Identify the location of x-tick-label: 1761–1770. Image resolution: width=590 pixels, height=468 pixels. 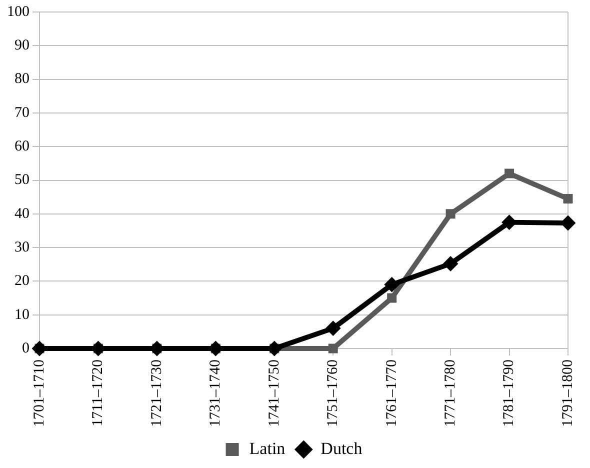
(392, 393).